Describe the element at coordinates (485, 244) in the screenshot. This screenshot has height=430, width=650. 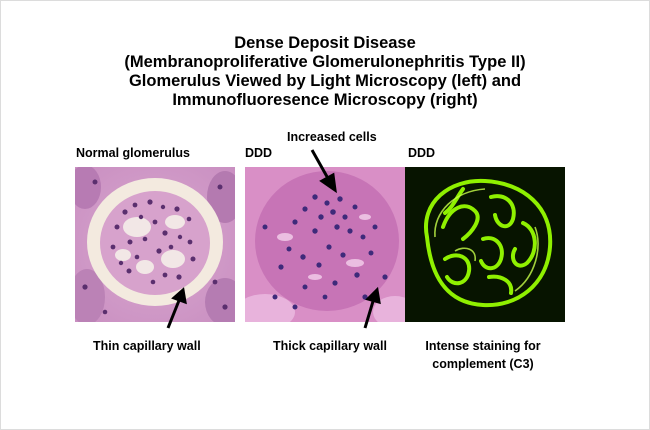
I see `ddd-immunofluorescence-micrograph` at that location.